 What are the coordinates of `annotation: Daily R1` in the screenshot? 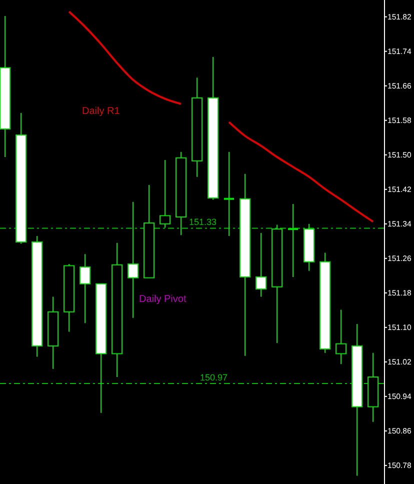 It's located at (101, 111).